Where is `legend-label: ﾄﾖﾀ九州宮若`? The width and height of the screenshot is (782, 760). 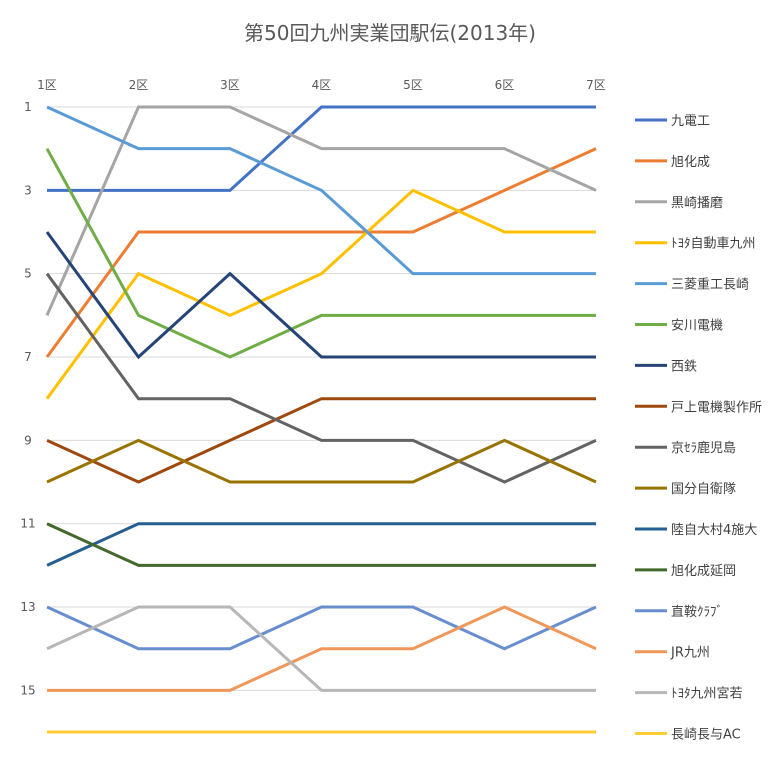
legend-label: ﾄﾖﾀ九州宮若 is located at coordinates (707, 694).